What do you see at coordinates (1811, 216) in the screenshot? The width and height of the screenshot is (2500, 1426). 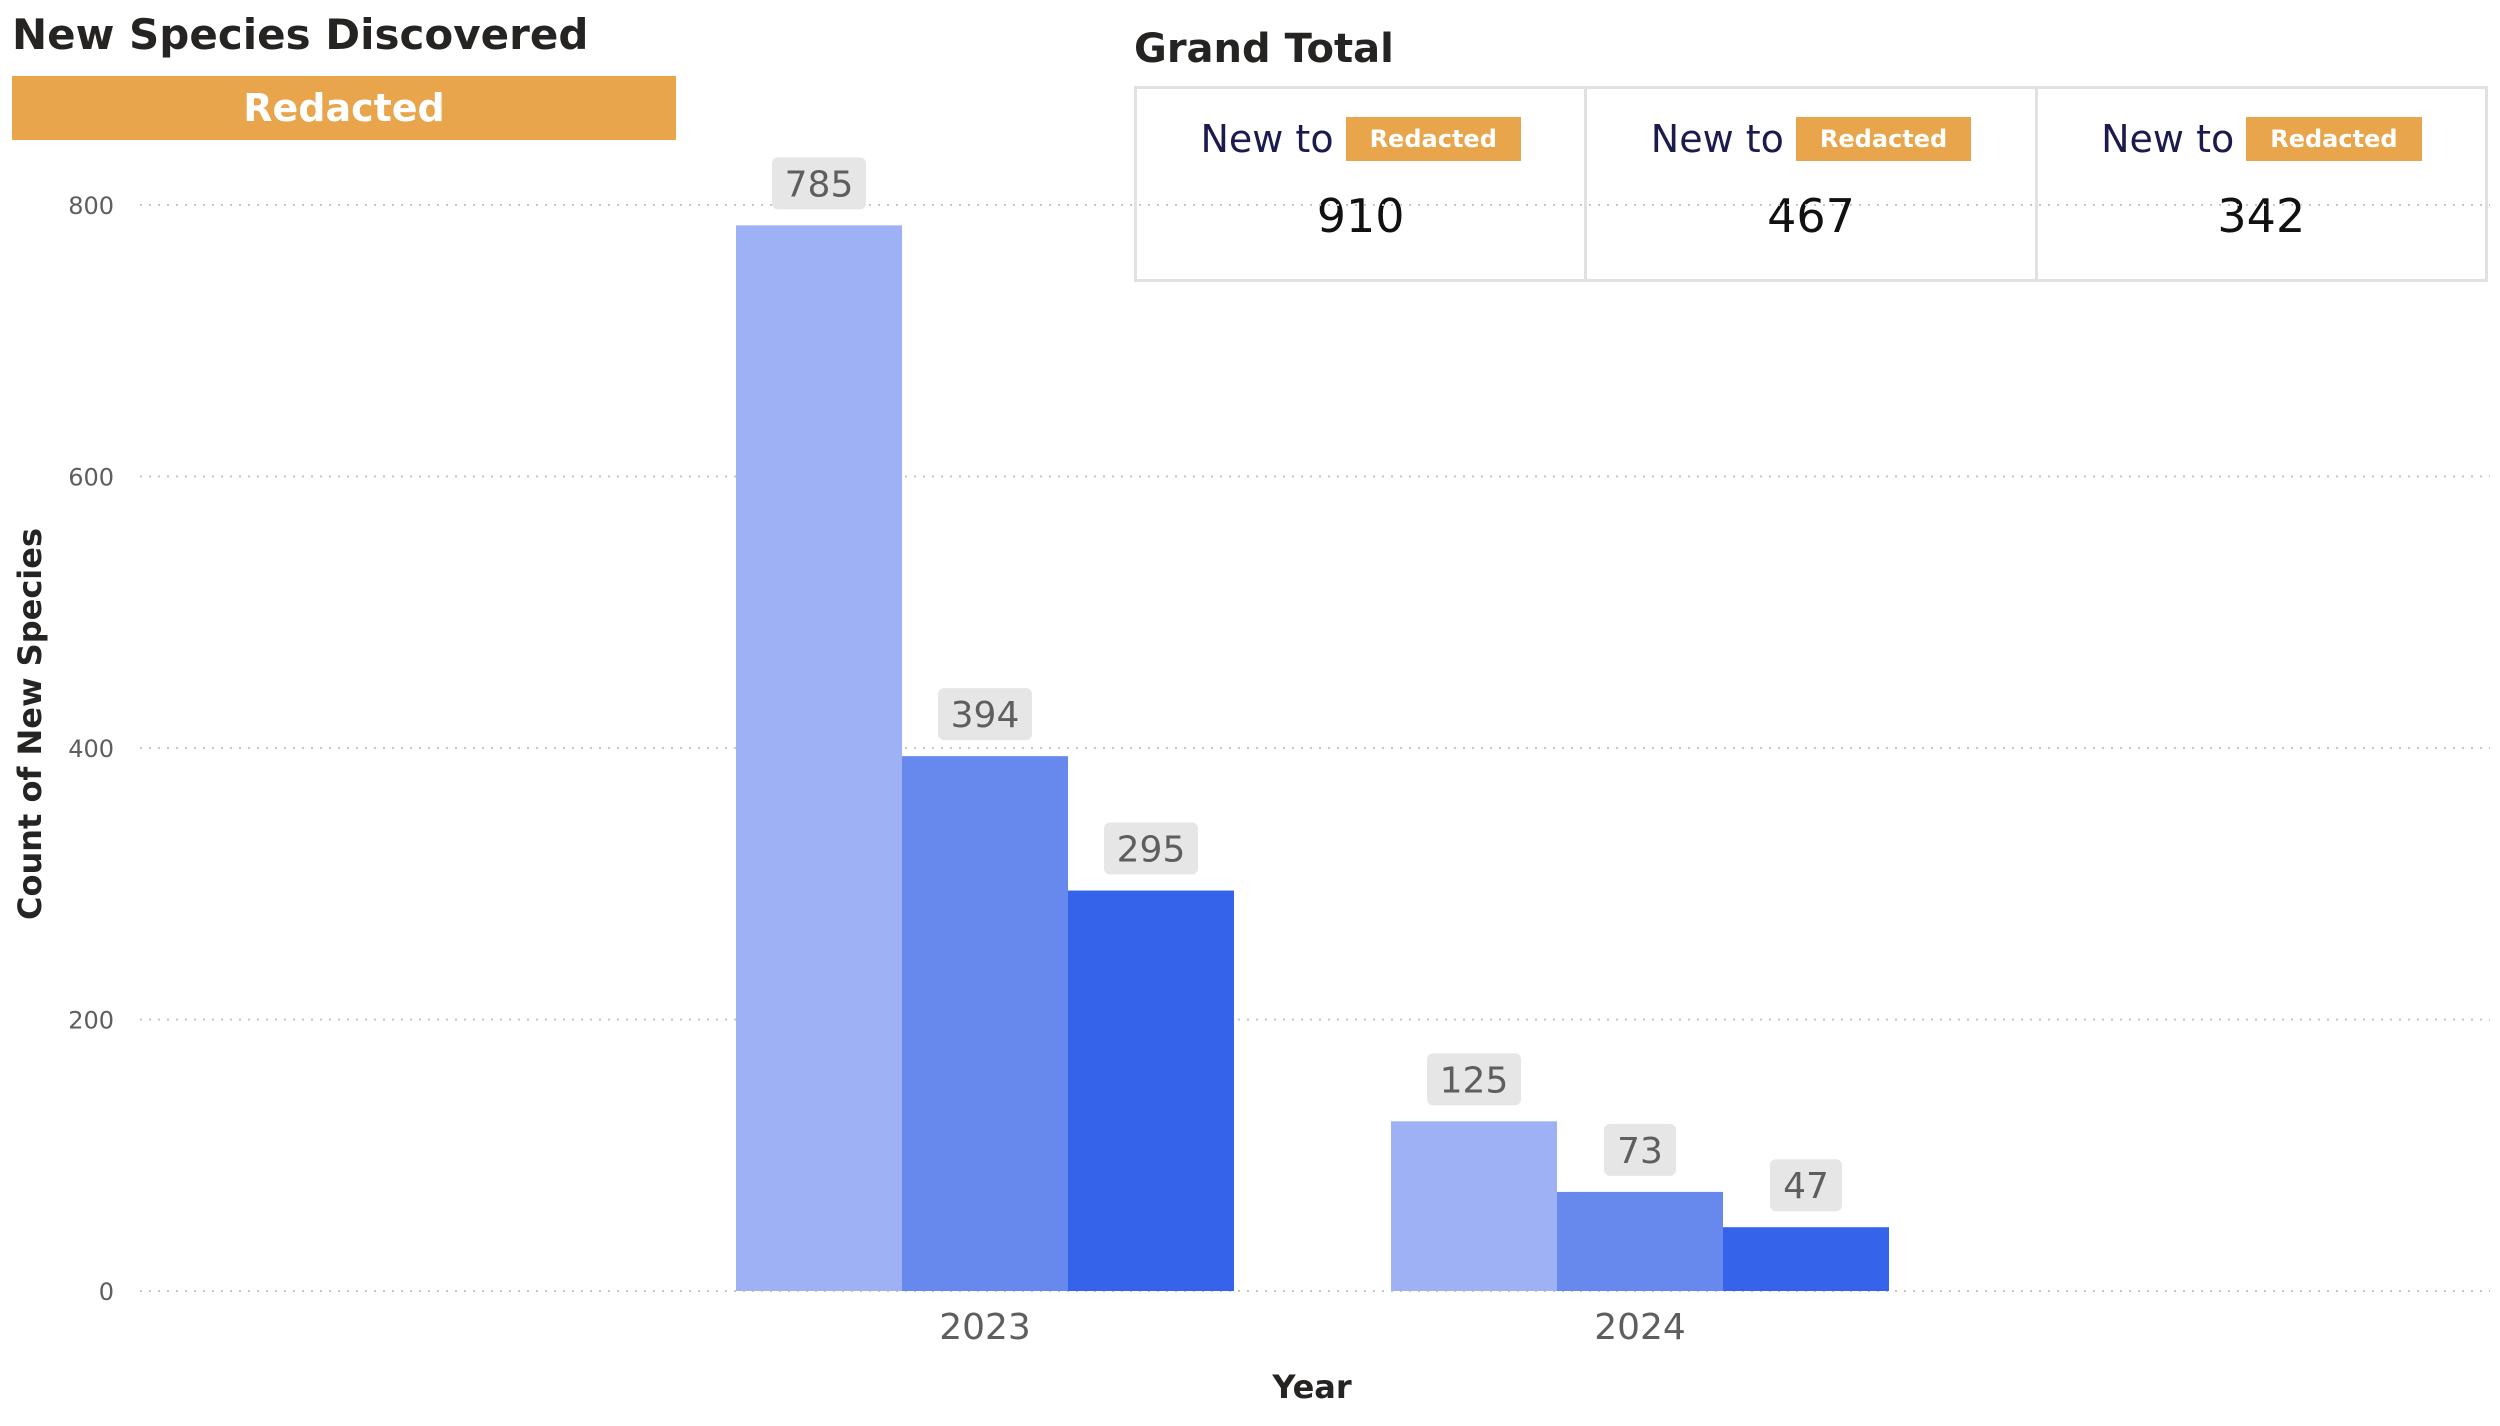 I see `card-value: 467` at bounding box center [1811, 216].